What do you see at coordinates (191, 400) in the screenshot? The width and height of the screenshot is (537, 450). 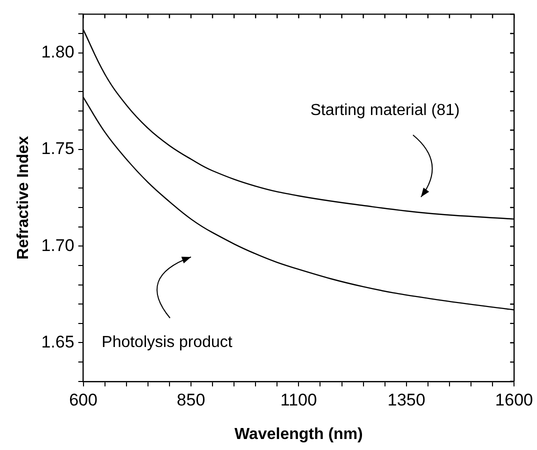 I see `x-tick-label: 850` at bounding box center [191, 400].